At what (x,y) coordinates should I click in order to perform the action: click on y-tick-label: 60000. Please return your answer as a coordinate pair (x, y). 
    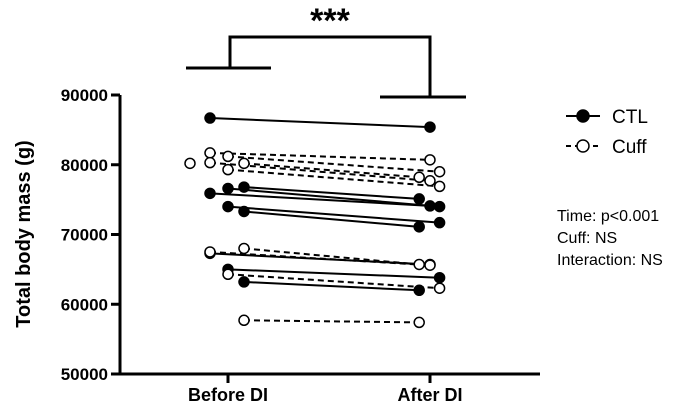
    Looking at the image, I should click on (84, 304).